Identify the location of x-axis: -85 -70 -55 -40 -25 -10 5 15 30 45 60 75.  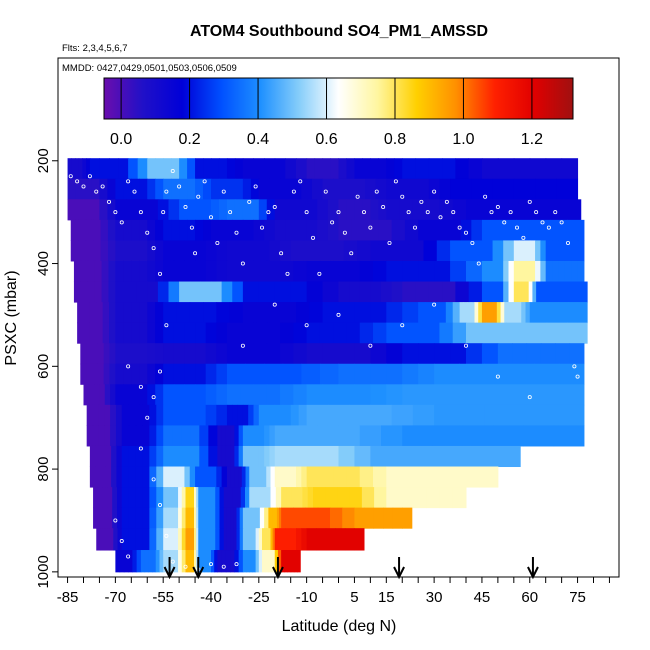
(333, 591).